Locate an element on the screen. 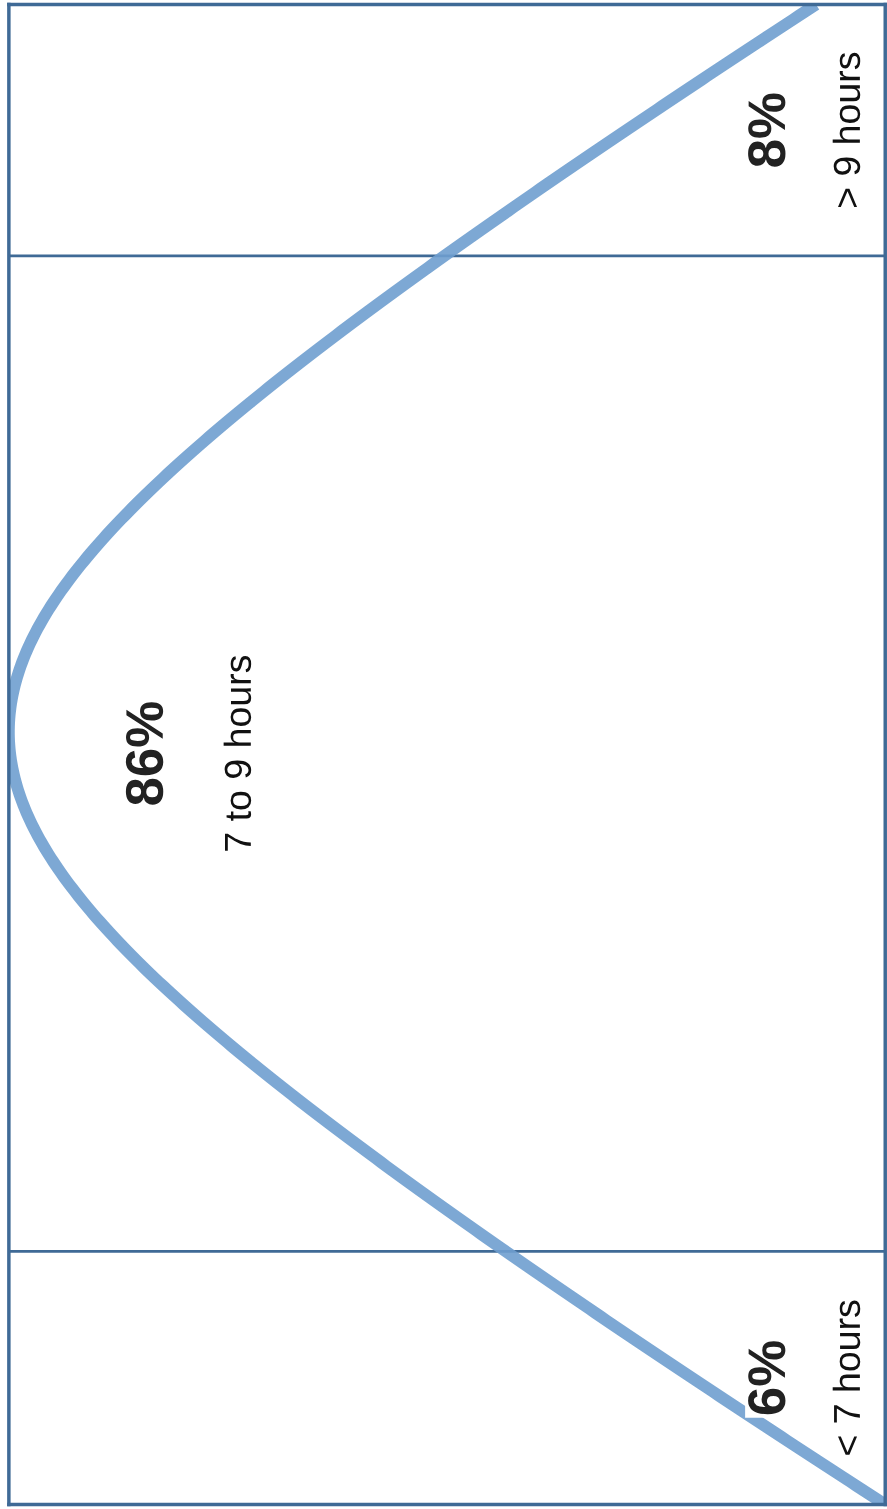 This screenshot has width=887, height=1509. data-label: 86% is located at coordinates (144, 753).